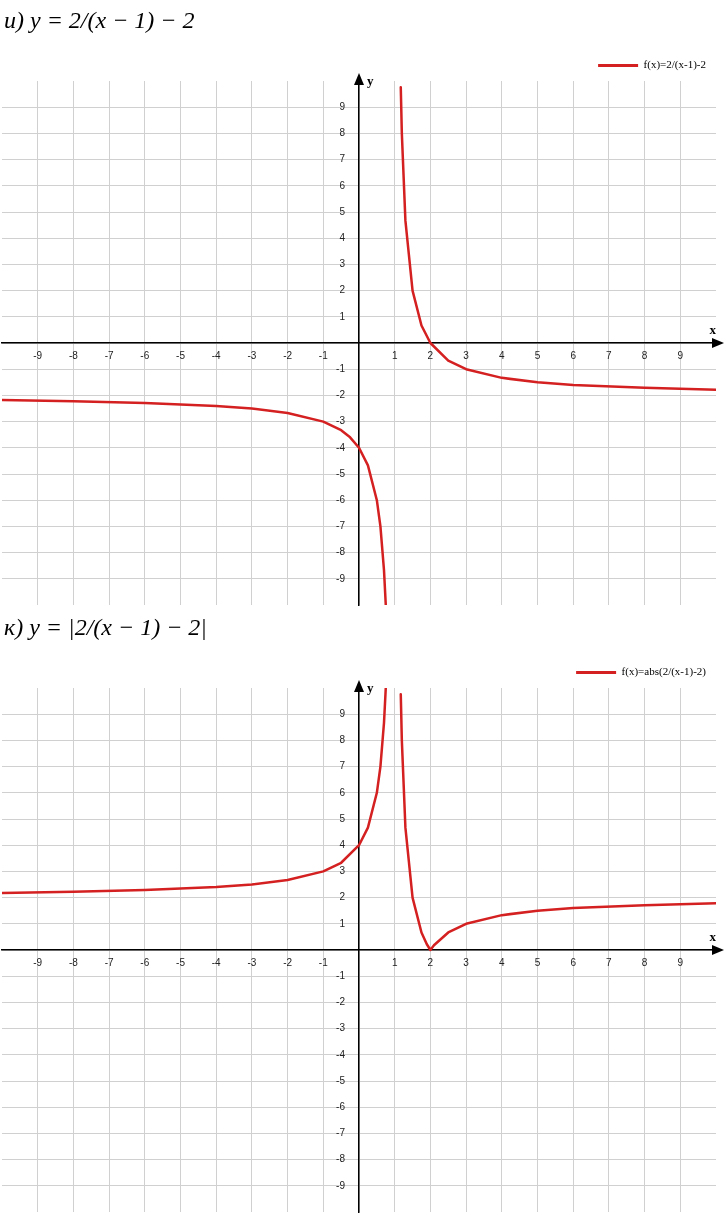 The image size is (726, 1215). I want to click on legend-label: f(x)=2/(x-1)-2, so click(674, 65).